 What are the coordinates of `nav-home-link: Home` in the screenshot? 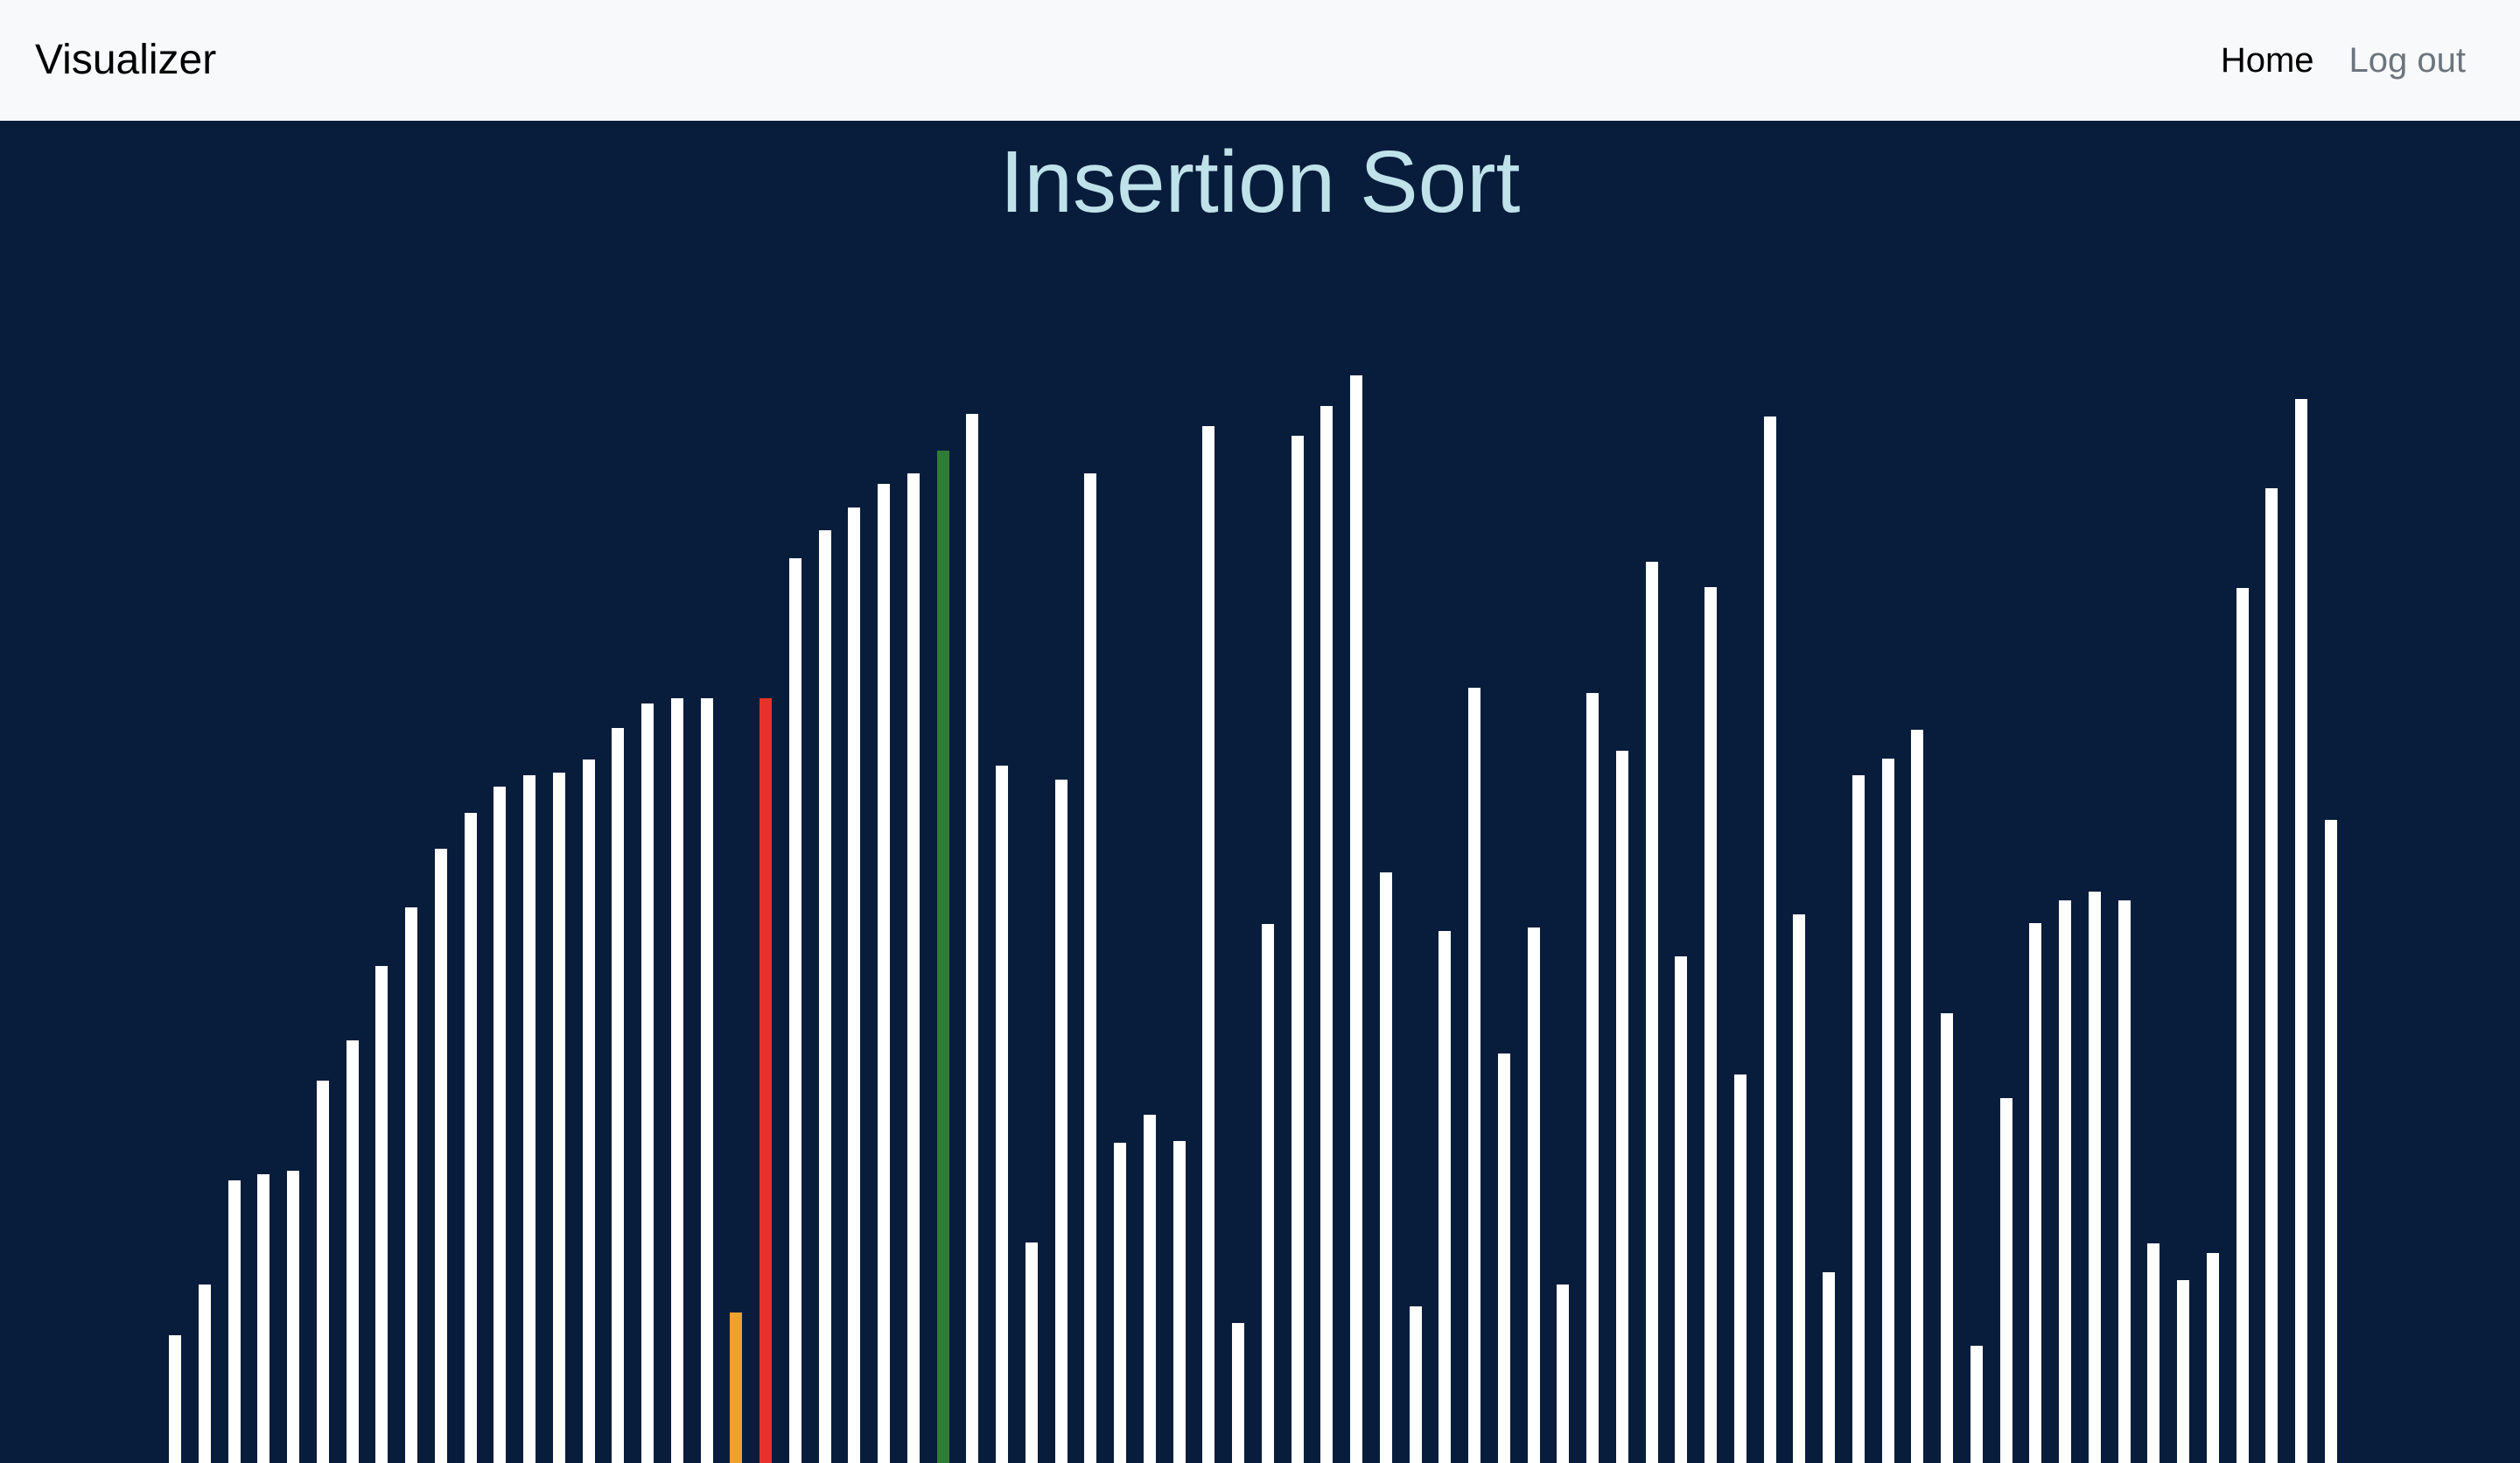 It's located at (2267, 60).